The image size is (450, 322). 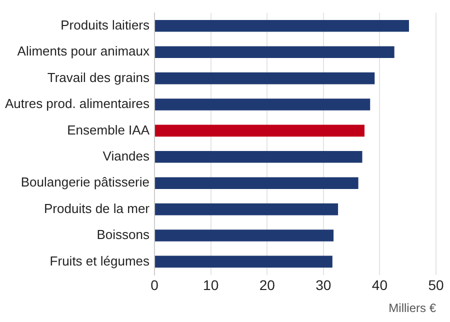 What do you see at coordinates (412, 308) in the screenshot?
I see `x-axis-title: Milliers €` at bounding box center [412, 308].